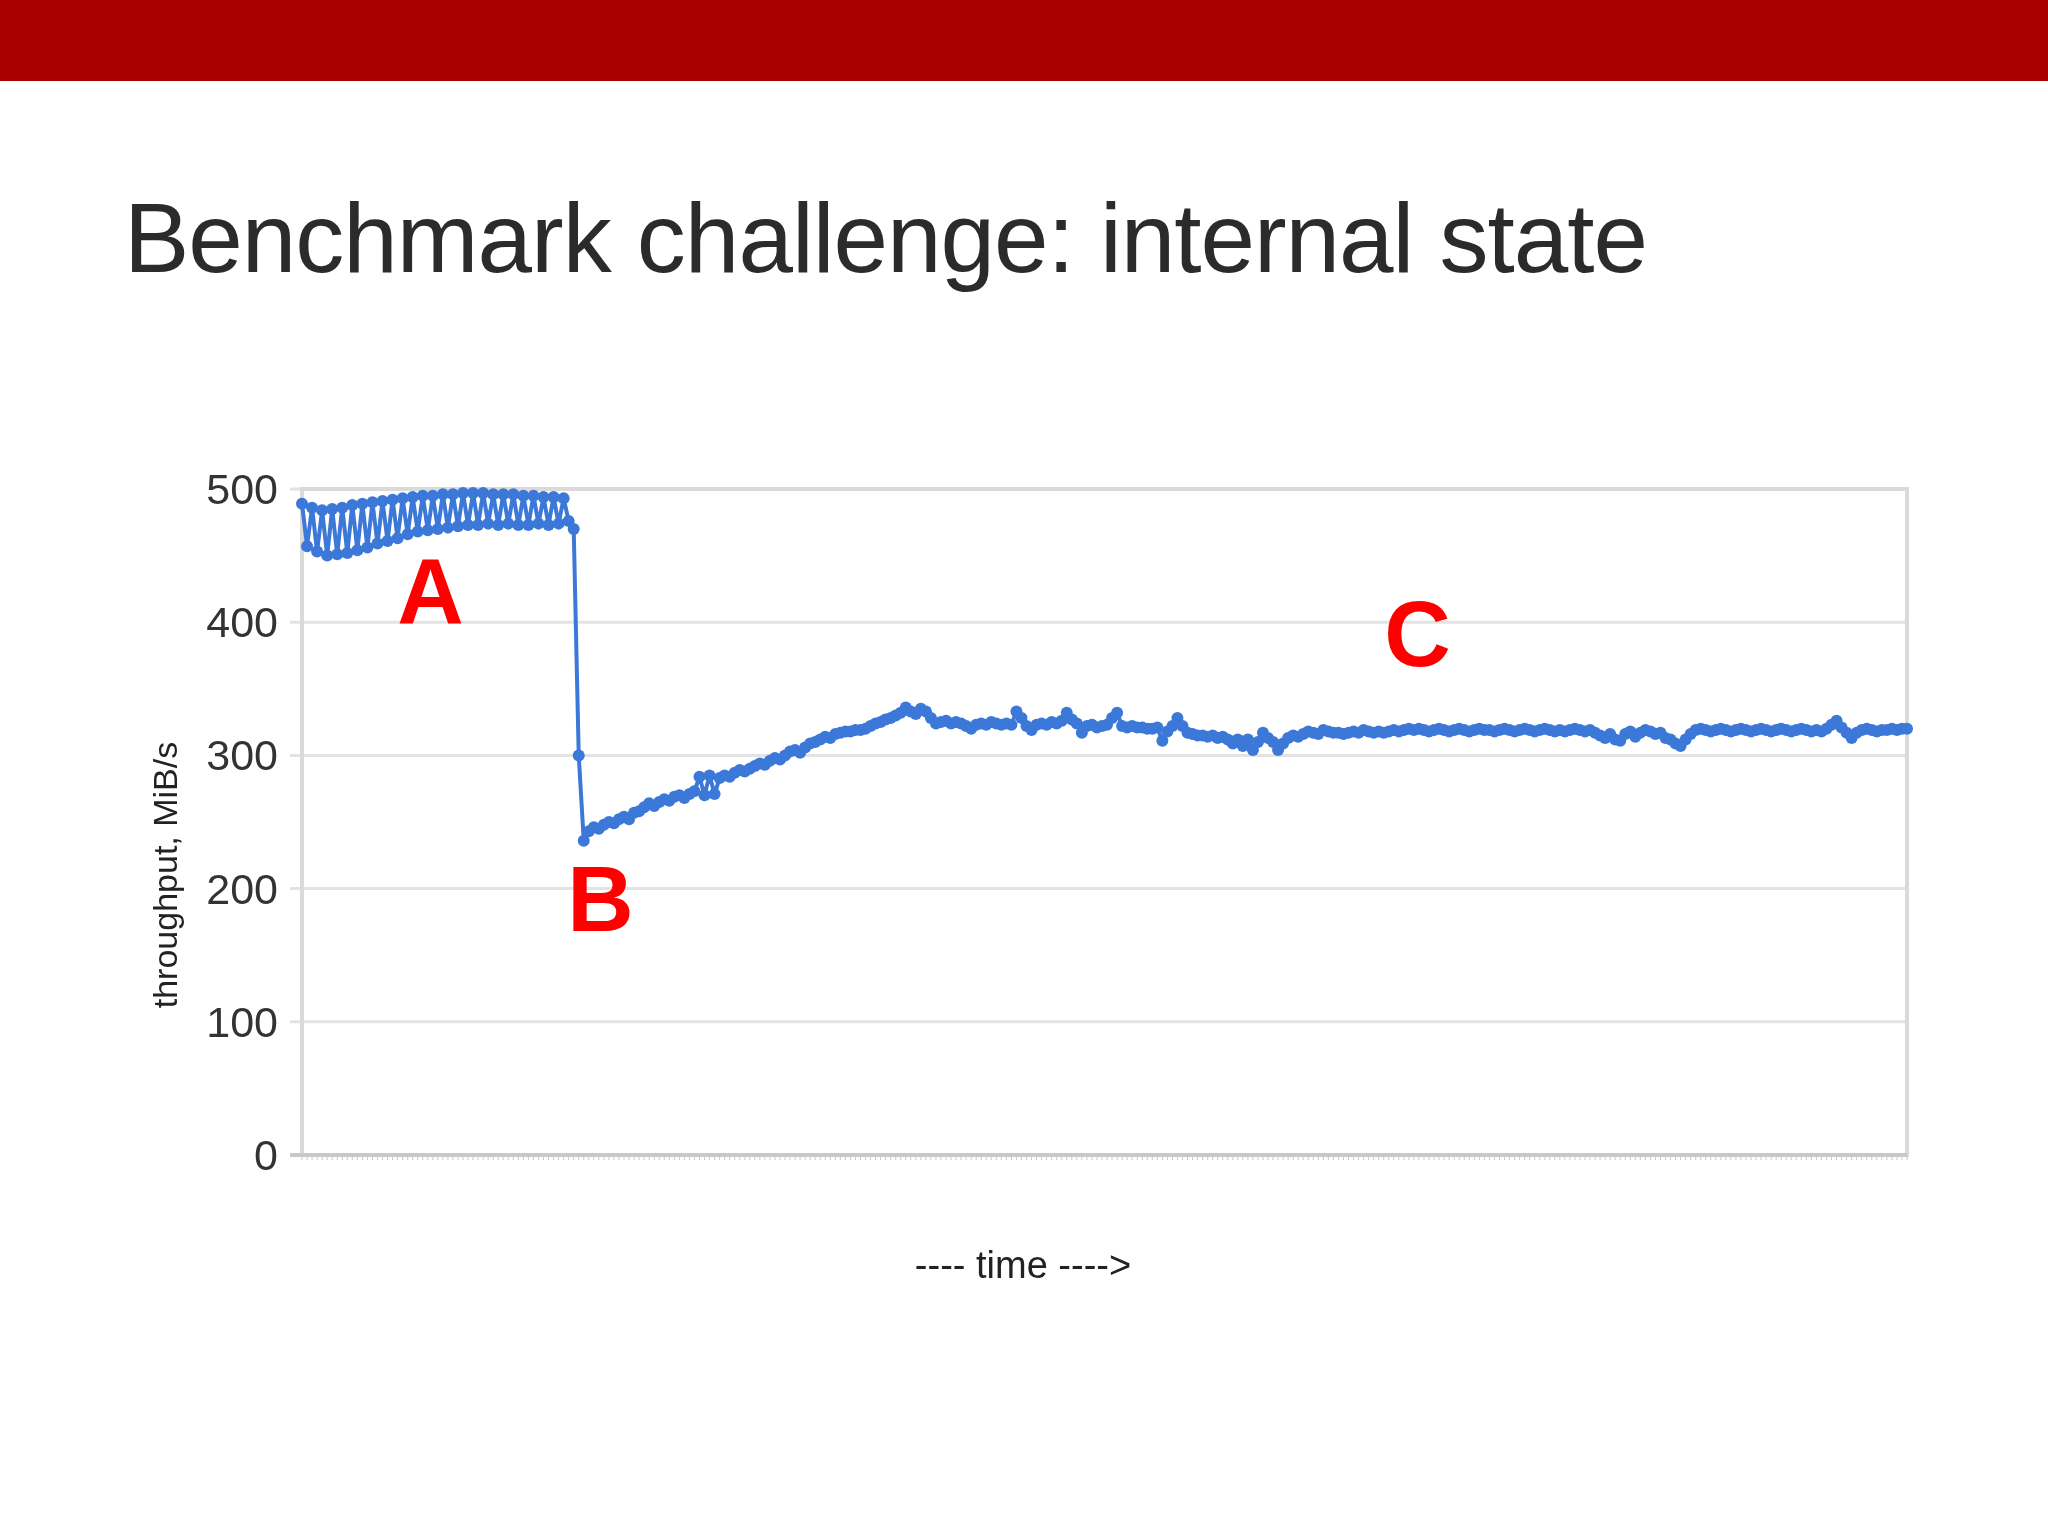 The height and width of the screenshot is (1536, 2048). Describe the element at coordinates (430, 590) in the screenshot. I see `annotation: A` at that location.